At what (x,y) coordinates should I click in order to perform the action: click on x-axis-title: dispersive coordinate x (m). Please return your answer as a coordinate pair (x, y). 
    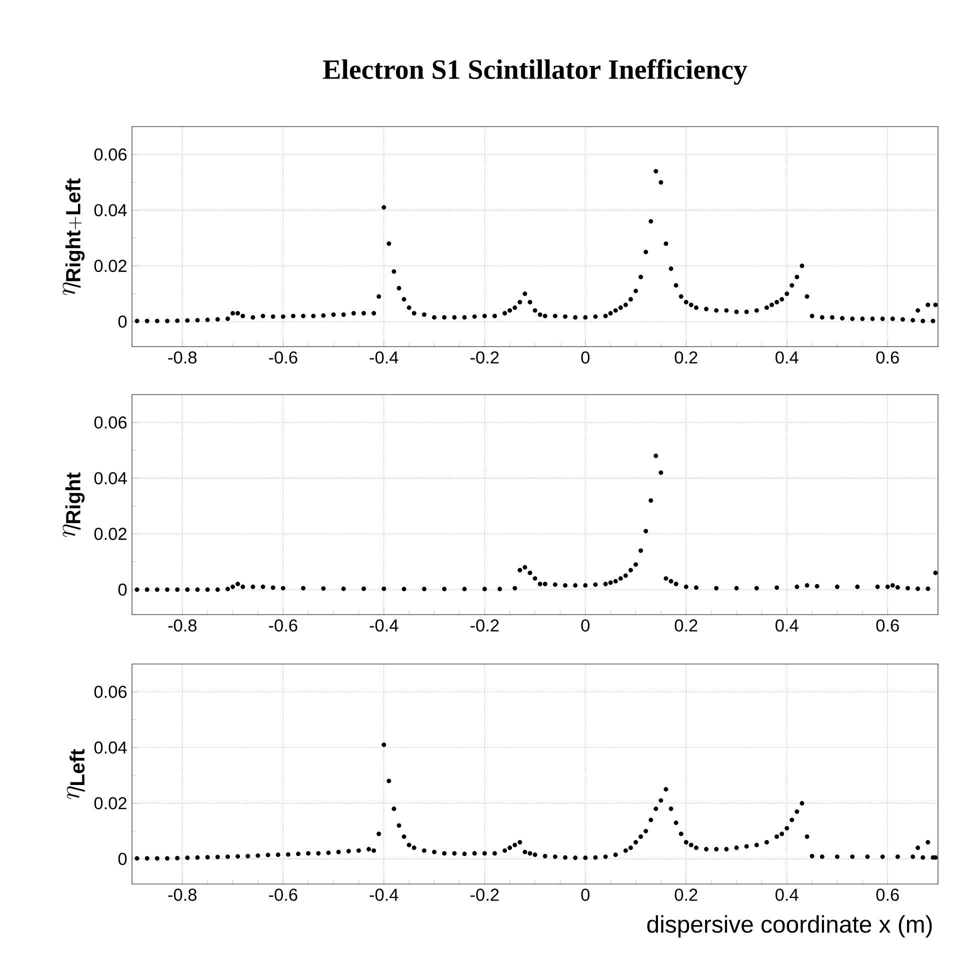
    Looking at the image, I should click on (789, 926).